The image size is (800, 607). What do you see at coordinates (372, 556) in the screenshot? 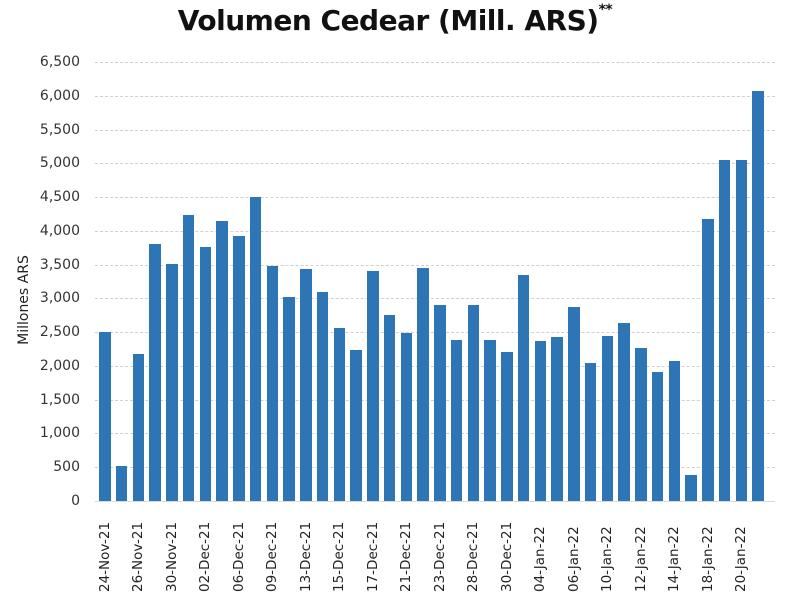
I see `x-tick-label: 17-Dec-21` at bounding box center [372, 556].